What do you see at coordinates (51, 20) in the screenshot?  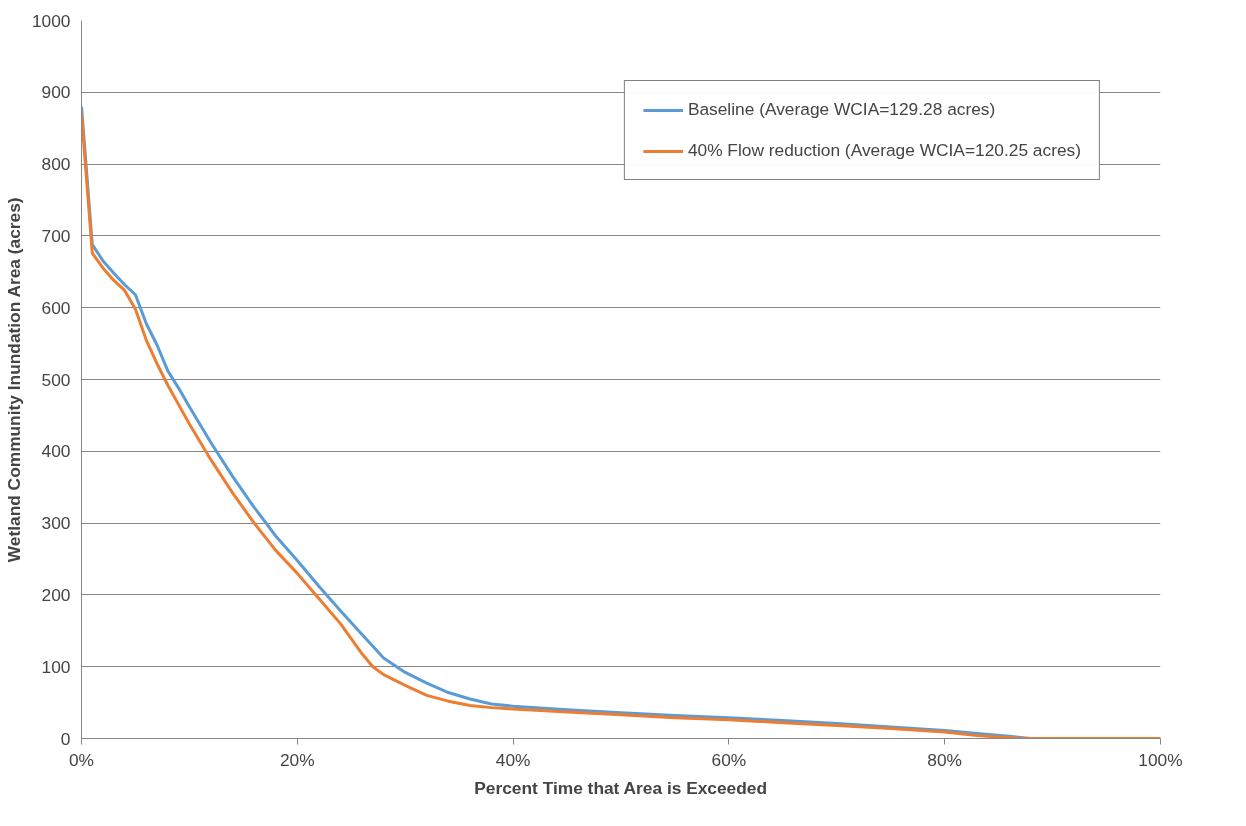 I see `y-tick-label: 1000` at bounding box center [51, 20].